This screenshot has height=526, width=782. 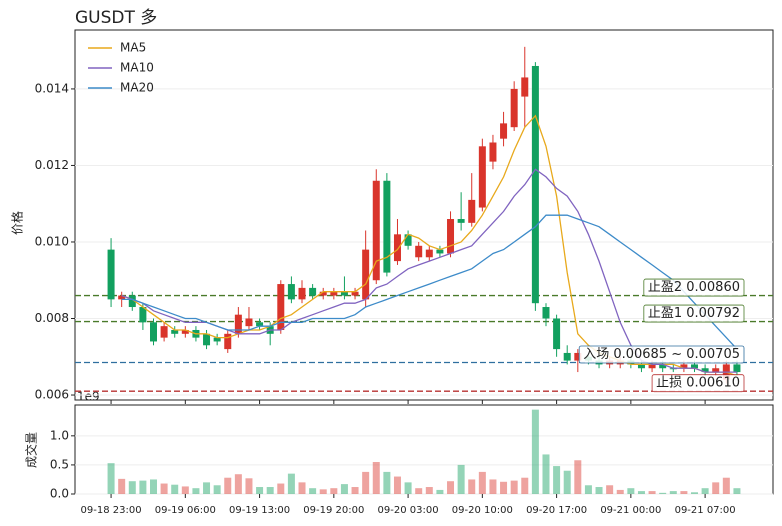 I want to click on volume-tick-label: 0.0, so click(x=59, y=494).